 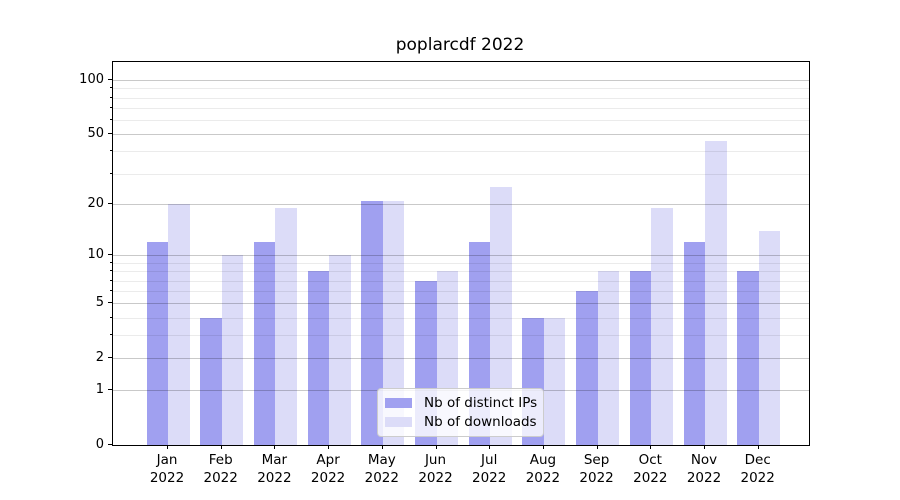 I want to click on x-tick-label-apr: Apr 2022, so click(x=328, y=469).